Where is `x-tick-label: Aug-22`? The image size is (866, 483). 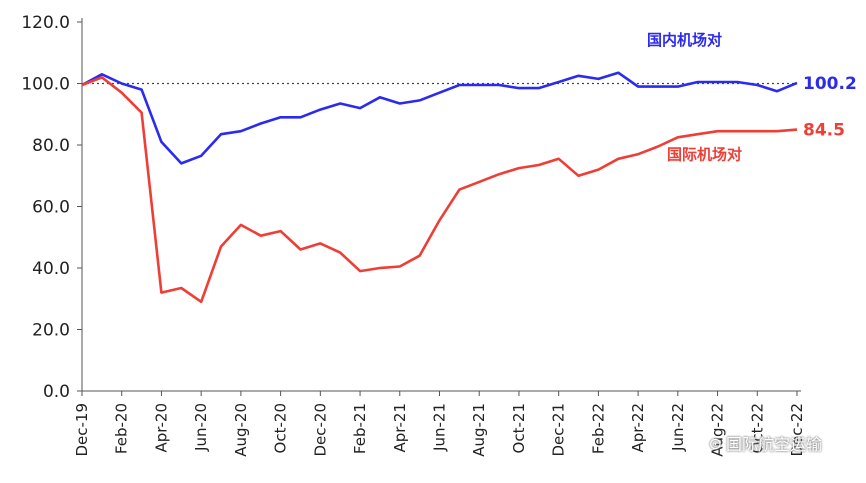
x-tick-label: Aug-22 is located at coordinates (718, 430).